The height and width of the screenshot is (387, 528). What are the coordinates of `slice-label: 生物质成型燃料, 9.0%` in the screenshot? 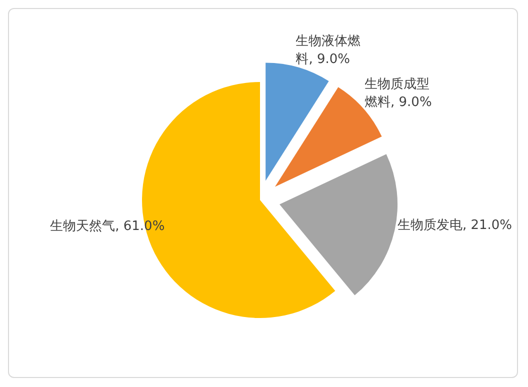 It's located at (398, 94).